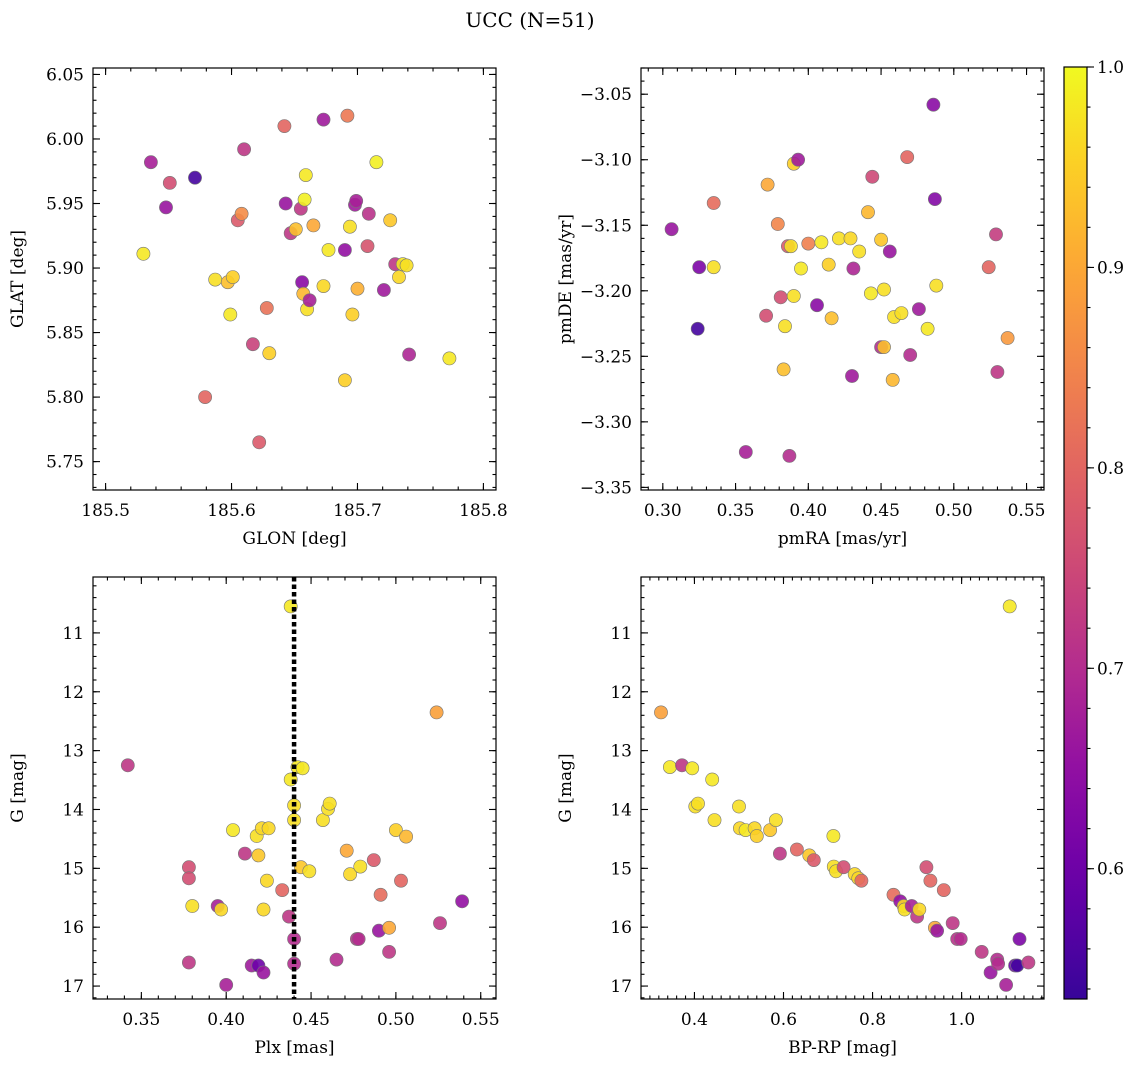 Image resolution: width=1136 pixels, height=1067 pixels. Describe the element at coordinates (606, 292) in the screenshot. I see `y-tick-label: −3.20` at that location.